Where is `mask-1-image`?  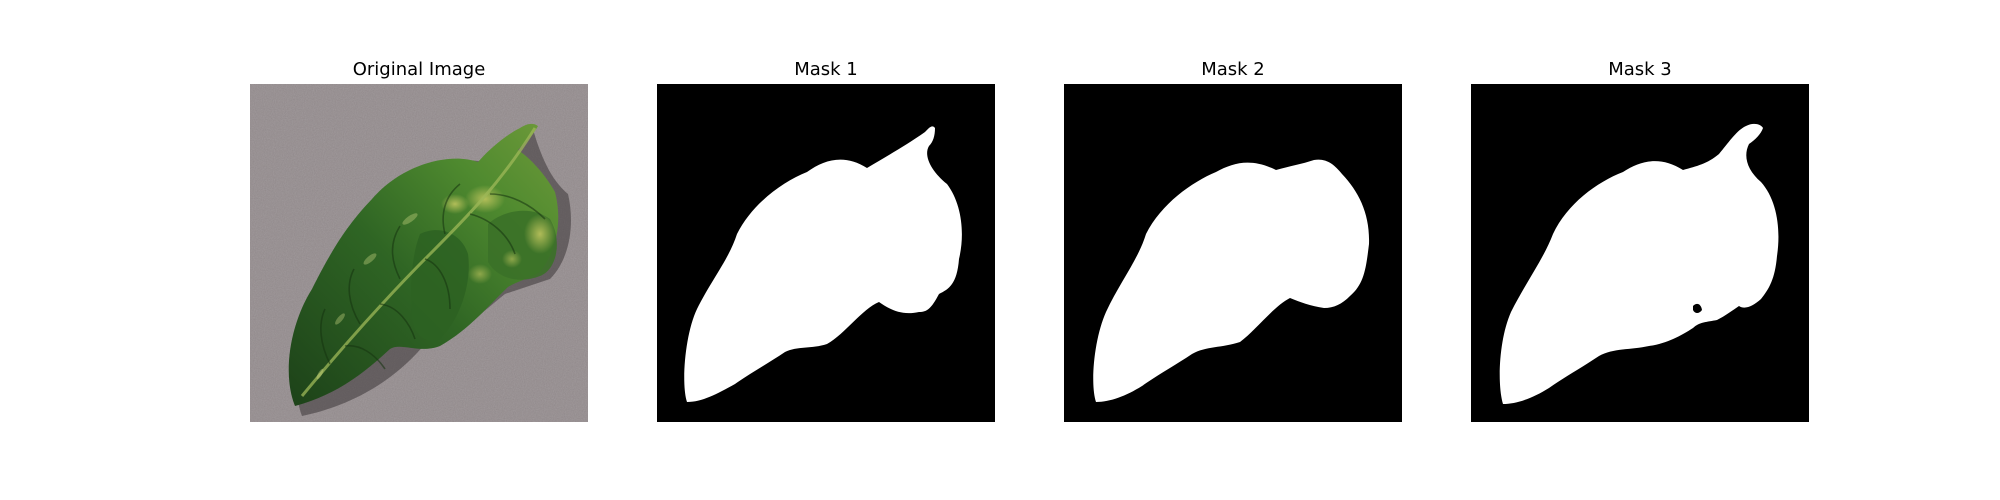
mask-1-image is located at coordinates (826, 253).